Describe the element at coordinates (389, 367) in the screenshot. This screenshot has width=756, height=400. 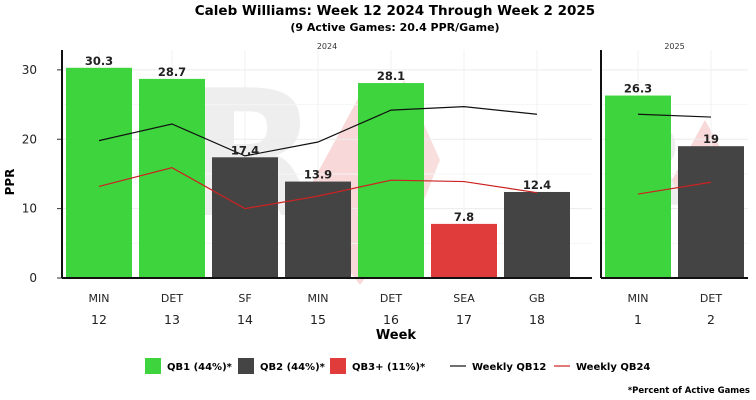
I see `legend-label: QB3+ (11%)*` at that location.